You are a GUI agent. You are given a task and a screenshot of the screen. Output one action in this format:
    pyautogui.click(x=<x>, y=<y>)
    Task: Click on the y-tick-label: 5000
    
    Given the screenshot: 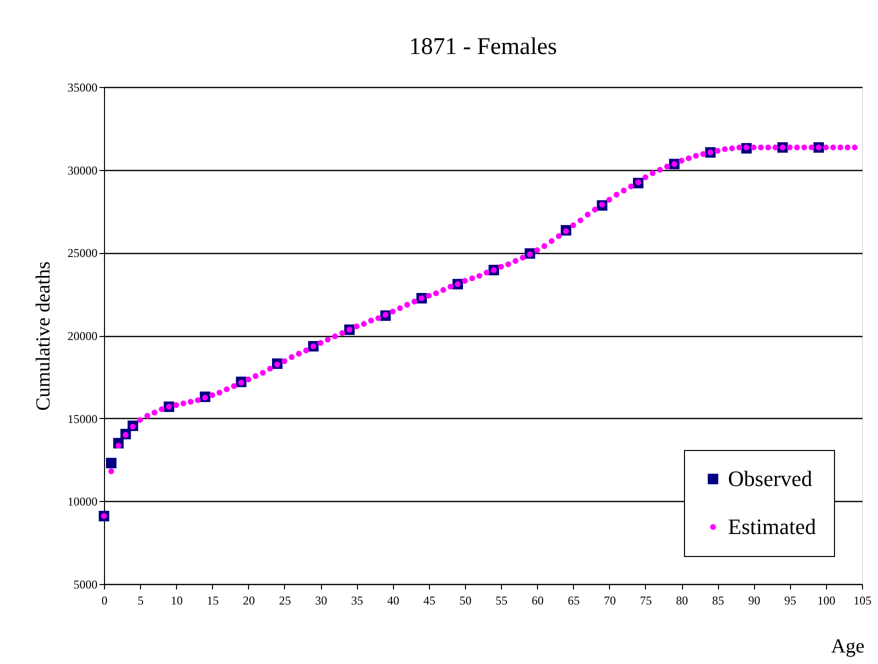 What is the action you would take?
    pyautogui.click(x=86, y=585)
    